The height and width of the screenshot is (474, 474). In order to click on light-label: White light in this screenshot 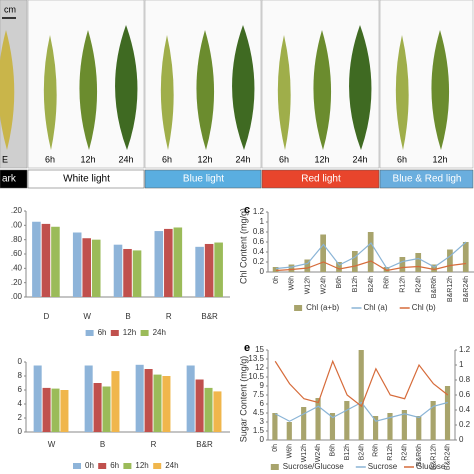, I will do `click(86, 179)`.